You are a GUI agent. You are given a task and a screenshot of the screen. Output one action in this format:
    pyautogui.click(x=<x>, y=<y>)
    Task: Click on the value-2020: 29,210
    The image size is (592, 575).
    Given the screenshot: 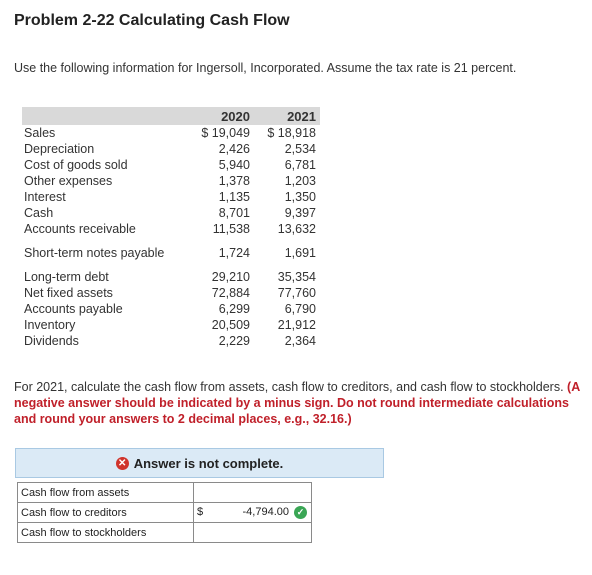 What is the action you would take?
    pyautogui.click(x=230, y=277)
    